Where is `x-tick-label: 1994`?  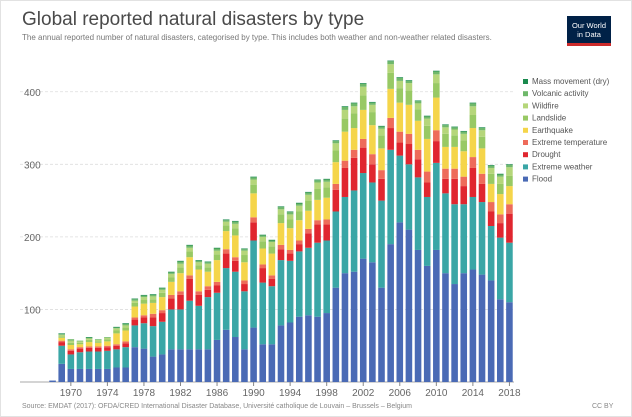
x-tick-label: 1994 is located at coordinates (290, 393).